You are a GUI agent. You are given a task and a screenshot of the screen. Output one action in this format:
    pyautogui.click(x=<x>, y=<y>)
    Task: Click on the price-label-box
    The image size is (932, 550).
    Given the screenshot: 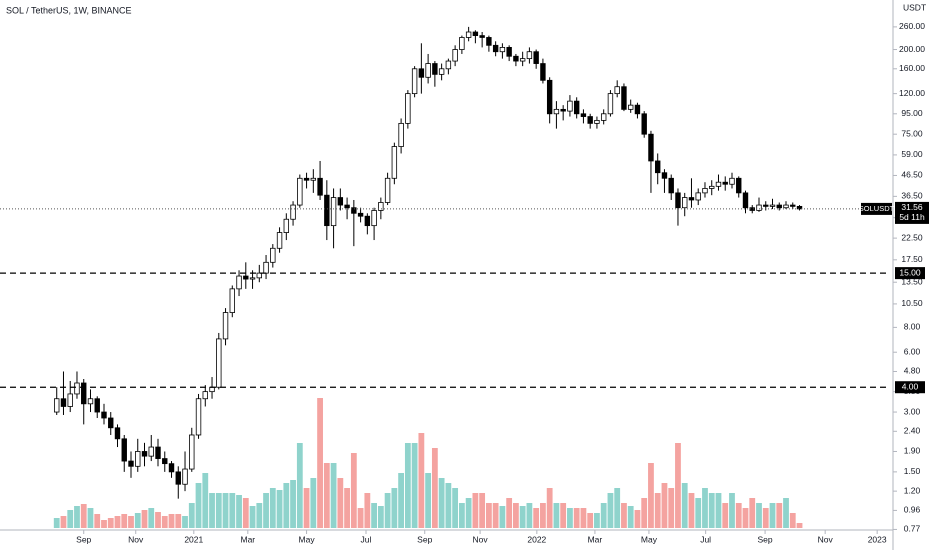 What is the action you would take?
    pyautogui.click(x=910, y=273)
    